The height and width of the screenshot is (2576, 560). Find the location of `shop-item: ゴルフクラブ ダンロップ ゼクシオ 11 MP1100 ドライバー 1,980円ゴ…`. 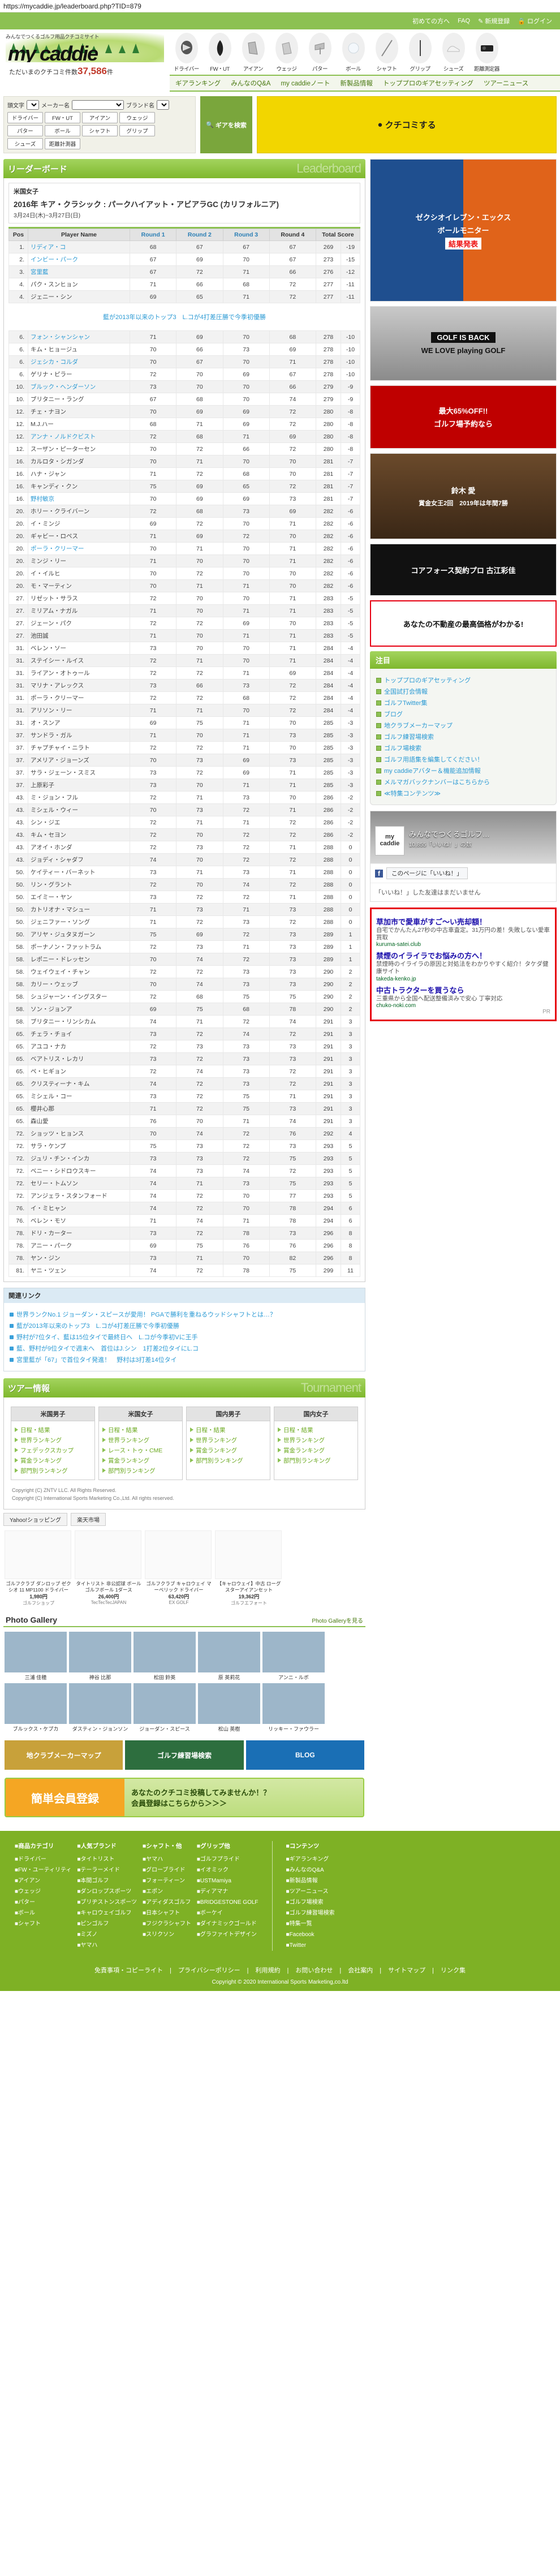

shop-item: ゴルフクラブ ダンロップ ゼクシオ 11 MP1100 ドライバー 1,980円ゴ… is located at coordinates (38, 1568).